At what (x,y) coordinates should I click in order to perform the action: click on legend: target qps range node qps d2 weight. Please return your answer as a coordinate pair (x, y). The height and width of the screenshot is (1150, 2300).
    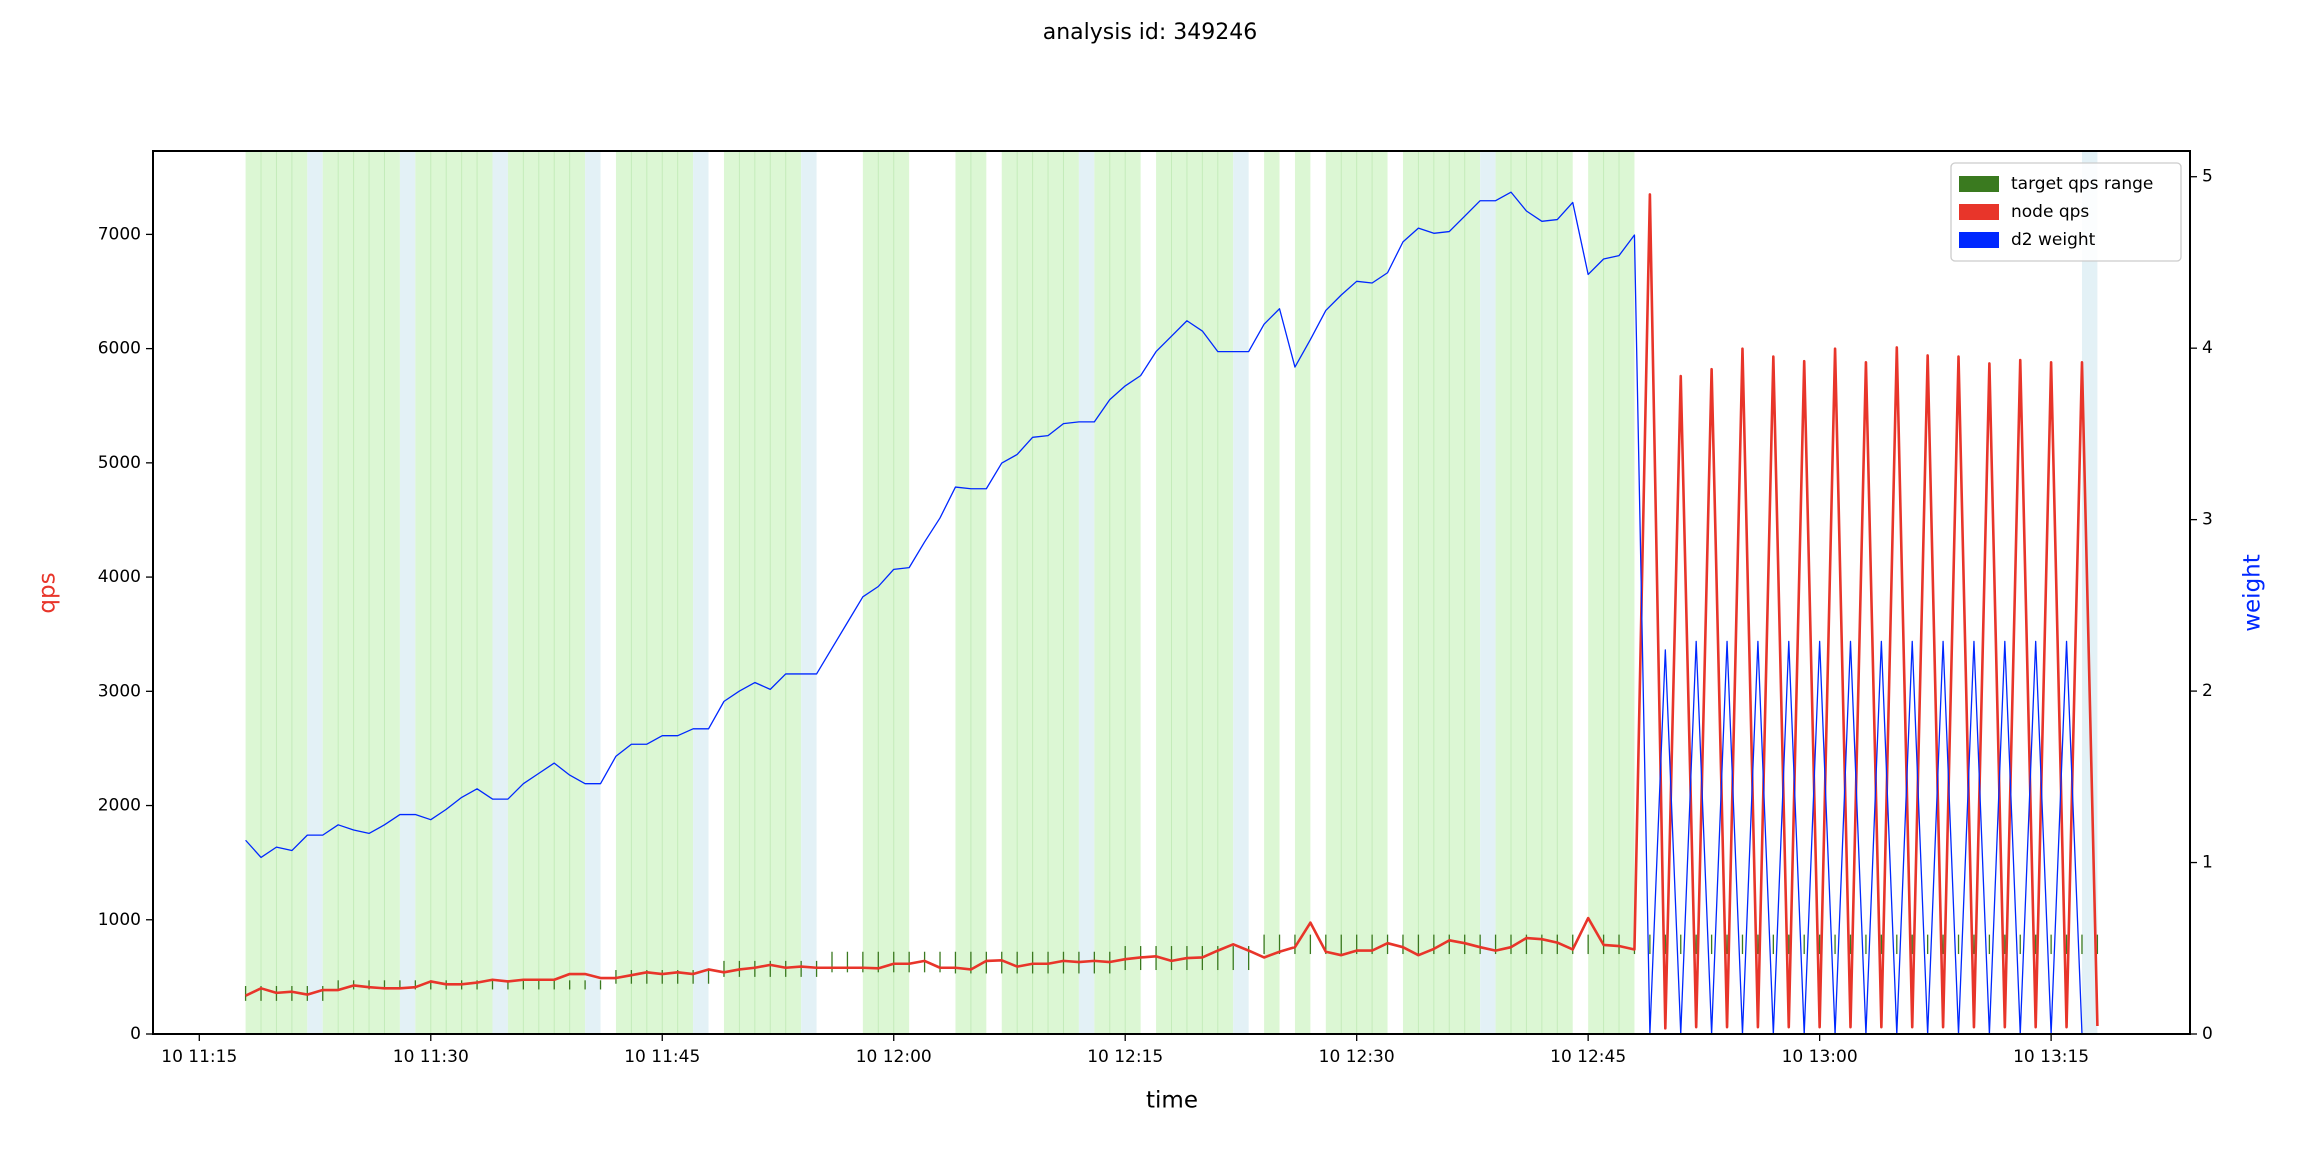
    Looking at the image, I should click on (2066, 212).